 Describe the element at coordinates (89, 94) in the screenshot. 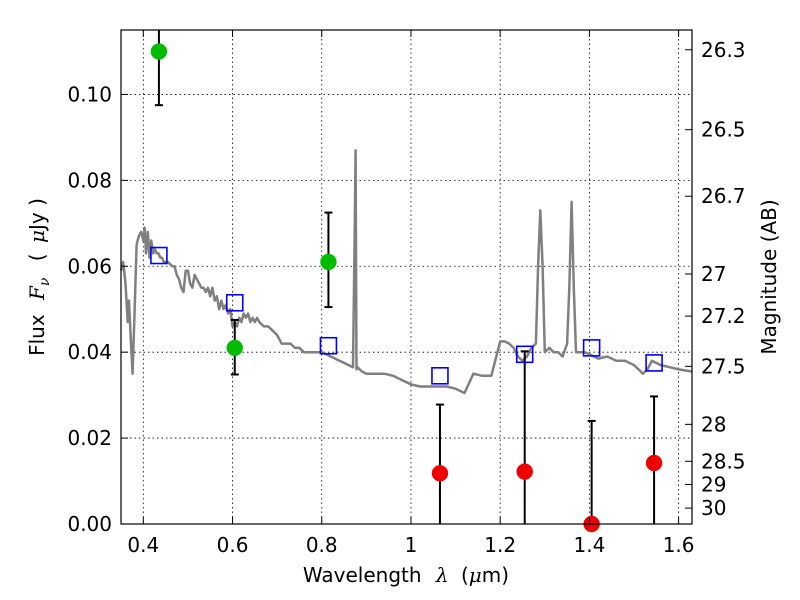

I see `y-tick-label: 0.10` at that location.